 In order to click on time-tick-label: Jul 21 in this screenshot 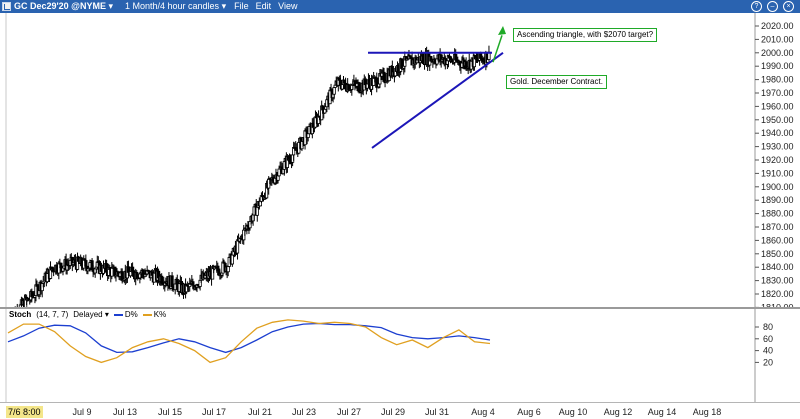, I will do `click(260, 412)`.